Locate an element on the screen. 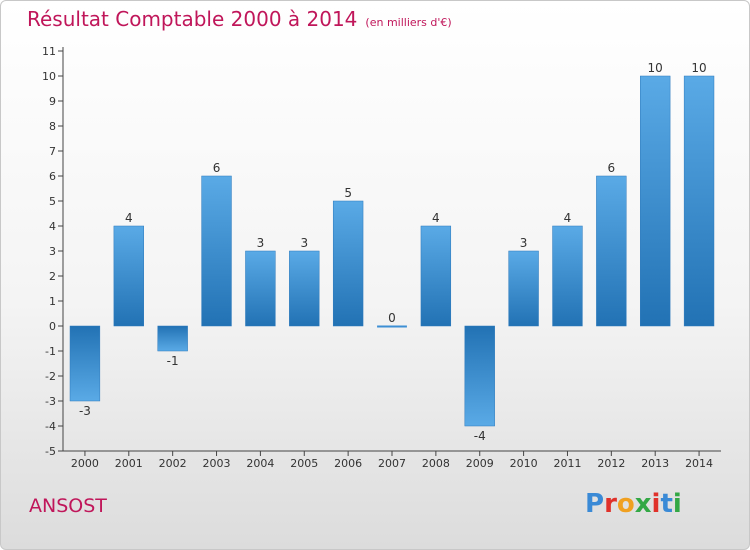 Image resolution: width=750 pixels, height=550 pixels. x-tick-label: 2006 is located at coordinates (348, 463).